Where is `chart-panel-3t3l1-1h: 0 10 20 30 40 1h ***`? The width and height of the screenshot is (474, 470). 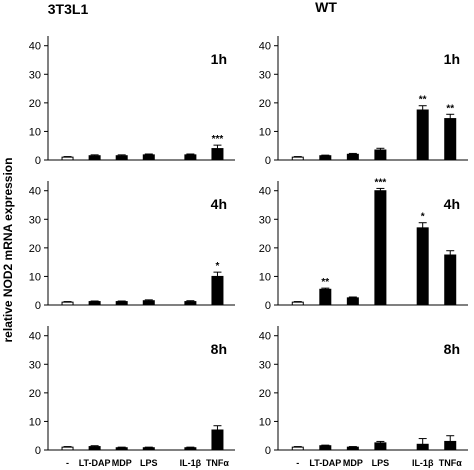
chart-panel-3t3l1-1h: 0 10 20 30 40 1h *** is located at coordinates (132, 101).